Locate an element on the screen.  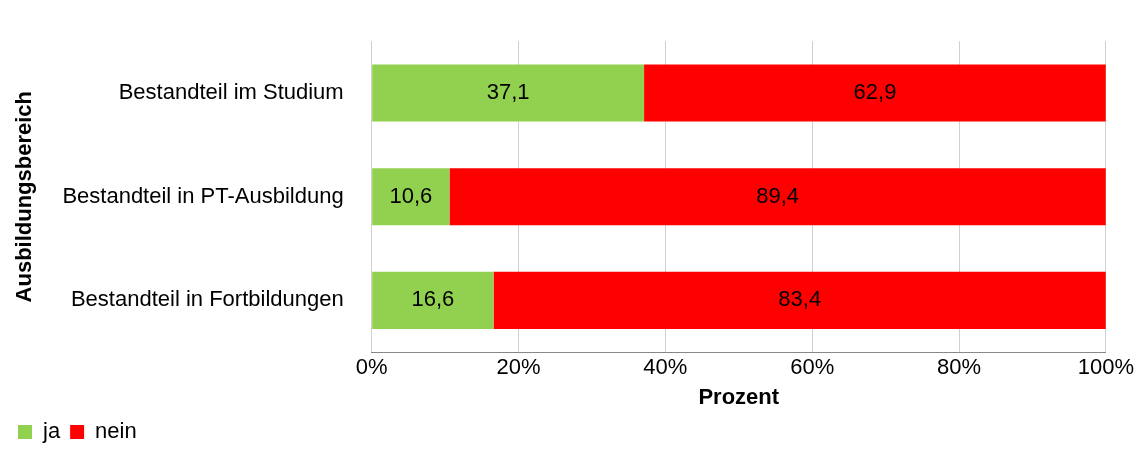
x-tick-label: 20% is located at coordinates (518, 367).